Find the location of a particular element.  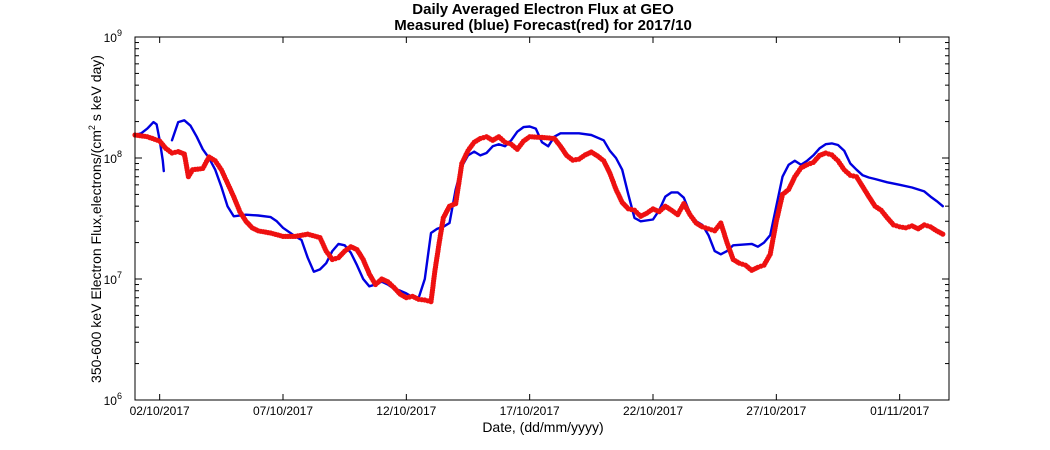

y-tick-label: 10⁶ is located at coordinates (113, 399).